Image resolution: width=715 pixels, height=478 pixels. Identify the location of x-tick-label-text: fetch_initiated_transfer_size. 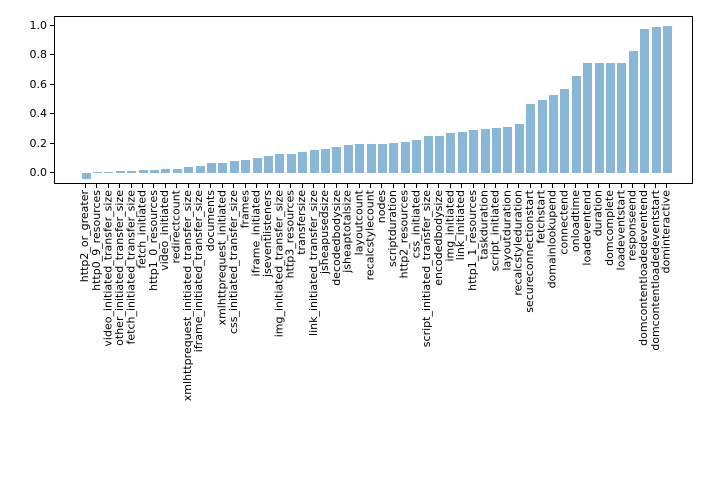
(131, 267).